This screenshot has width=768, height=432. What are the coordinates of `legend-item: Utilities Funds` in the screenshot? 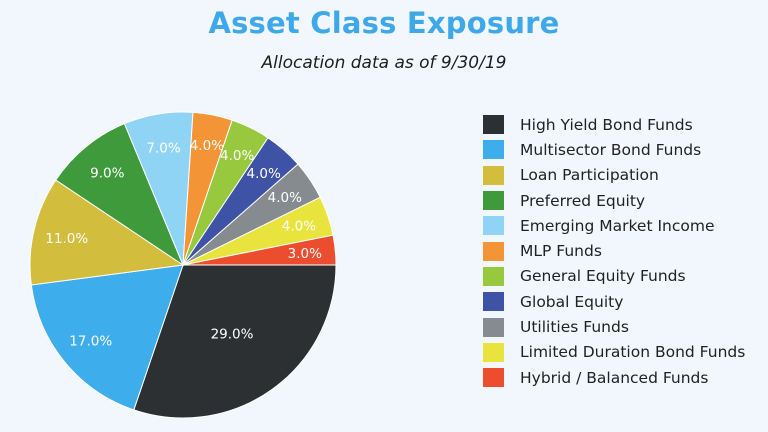 It's located at (614, 326).